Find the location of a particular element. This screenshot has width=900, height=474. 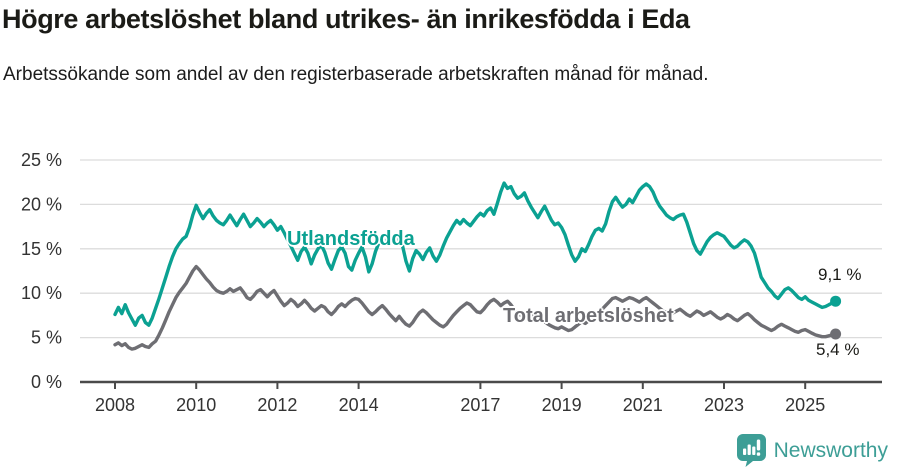

y-axis-tick-label: 10 % is located at coordinates (41, 293).